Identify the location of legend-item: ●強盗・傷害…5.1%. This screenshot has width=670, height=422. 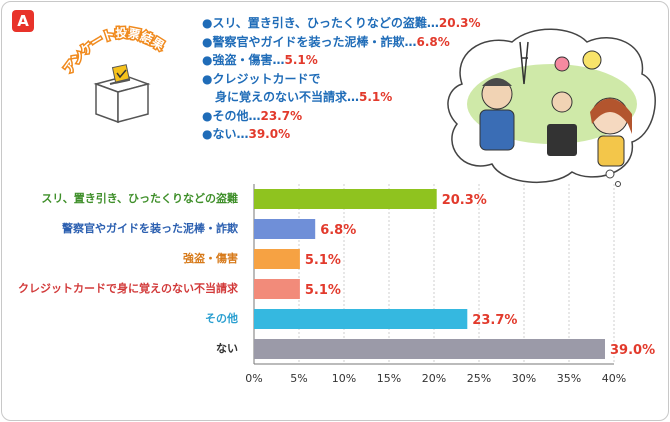
(341, 60).